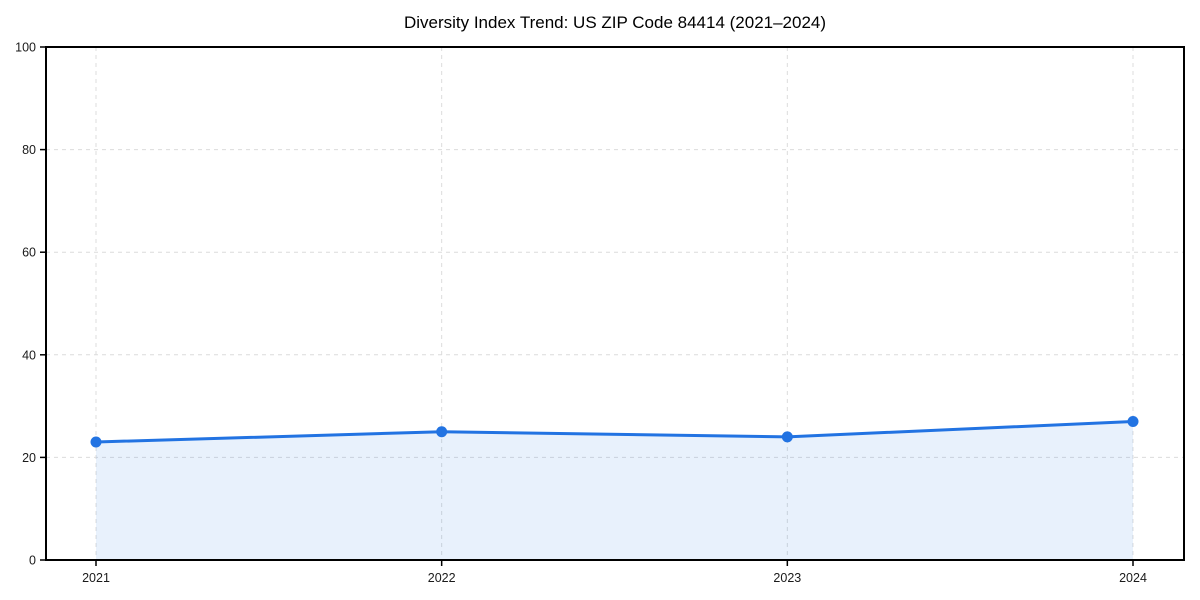  Describe the element at coordinates (96, 578) in the screenshot. I see `x-tick-label: 2021` at that location.